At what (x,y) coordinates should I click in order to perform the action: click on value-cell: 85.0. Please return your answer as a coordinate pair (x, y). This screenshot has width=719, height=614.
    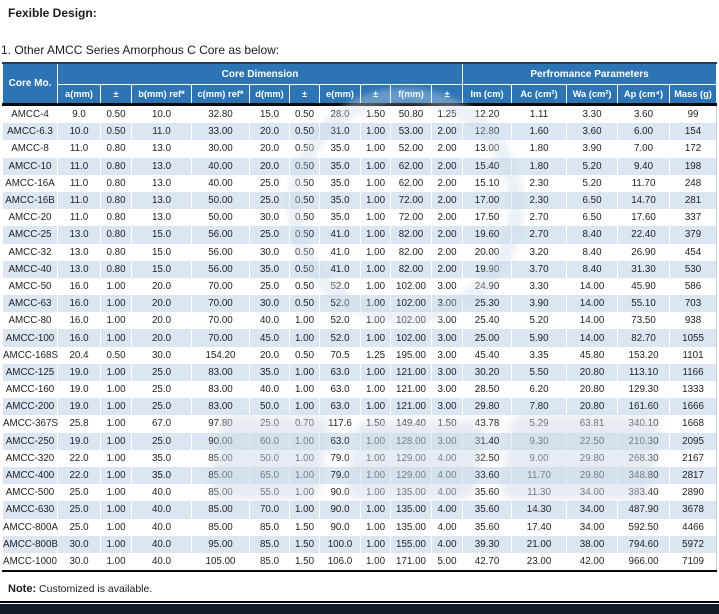
    Looking at the image, I should click on (269, 562).